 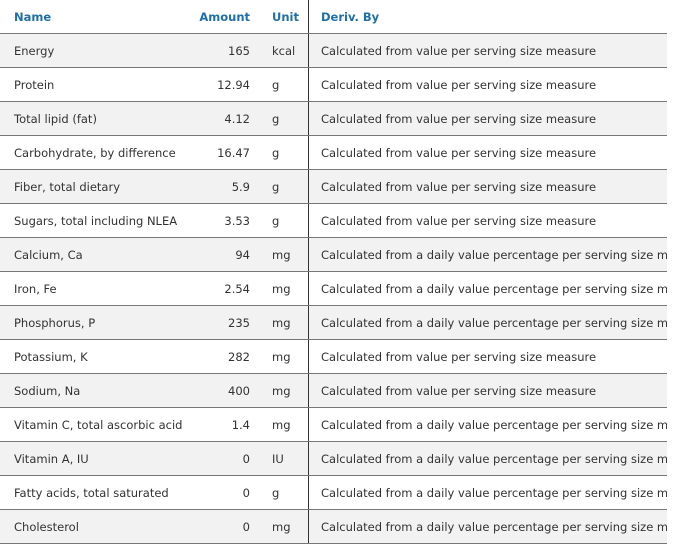 I want to click on cell-name: Total lipid (fat), so click(x=95, y=118).